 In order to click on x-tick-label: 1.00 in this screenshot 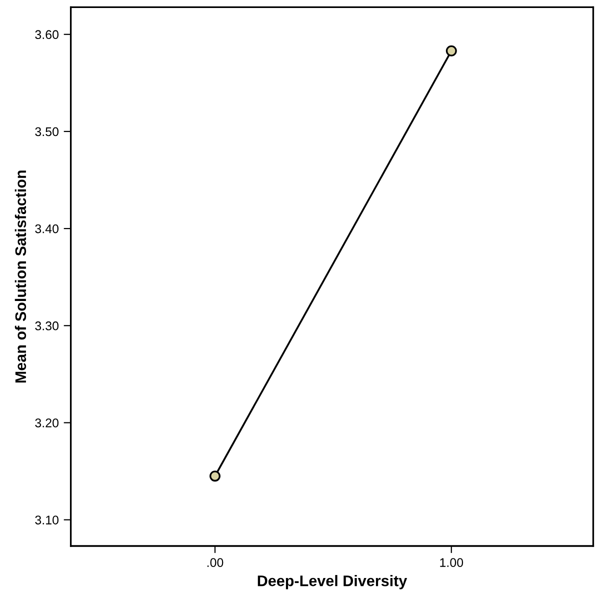, I will do `click(452, 562)`.